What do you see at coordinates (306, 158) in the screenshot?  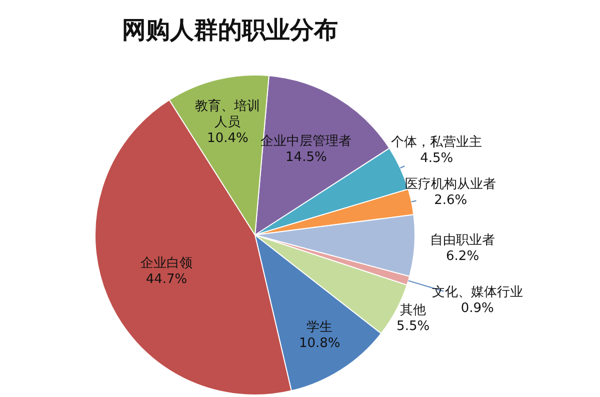 I see `data-label: 14.5%` at bounding box center [306, 158].